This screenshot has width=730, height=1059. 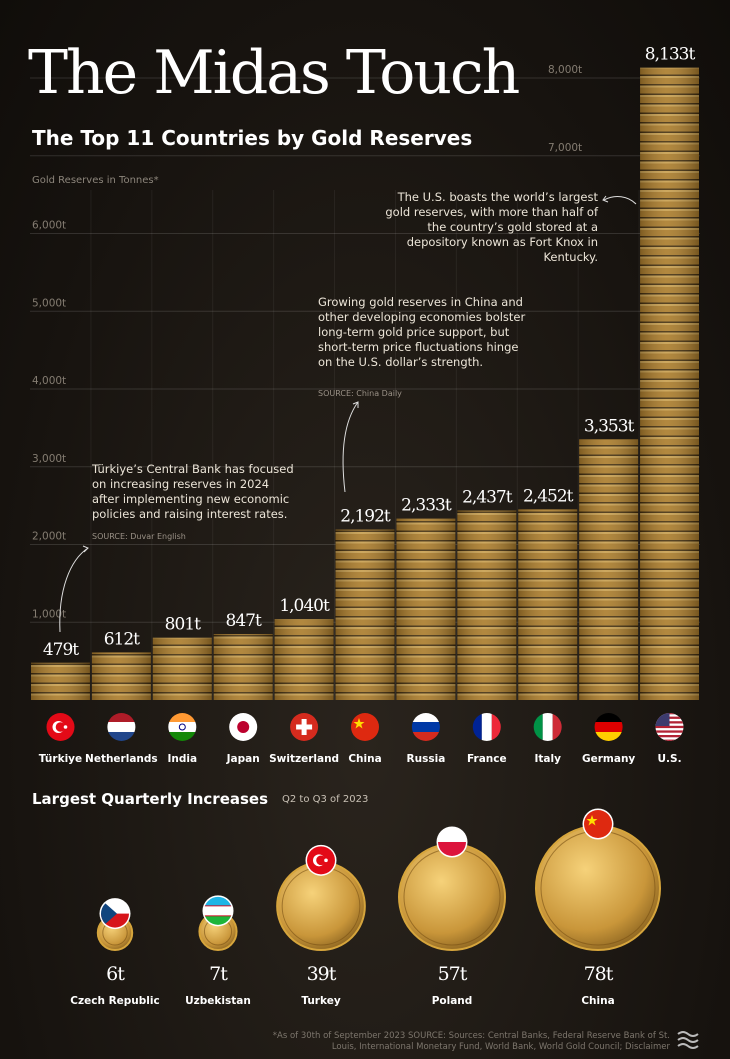 I want to click on x-tick-label: Netherlands, so click(x=121, y=759).